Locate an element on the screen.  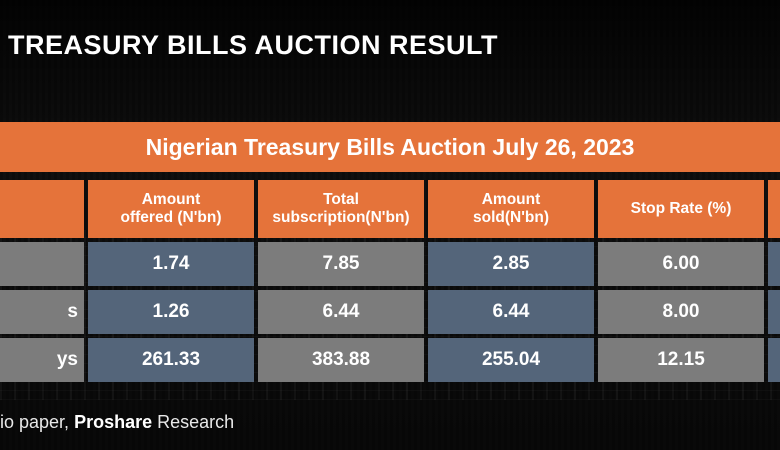
row-2-amount-offered: 1.26 is located at coordinates (171, 312).